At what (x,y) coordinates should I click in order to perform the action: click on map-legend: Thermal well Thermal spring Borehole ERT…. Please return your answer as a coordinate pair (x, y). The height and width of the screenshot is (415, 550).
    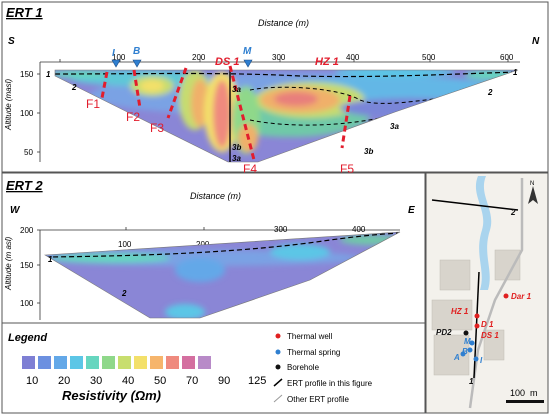
    Looking at the image, I should click on (323, 368).